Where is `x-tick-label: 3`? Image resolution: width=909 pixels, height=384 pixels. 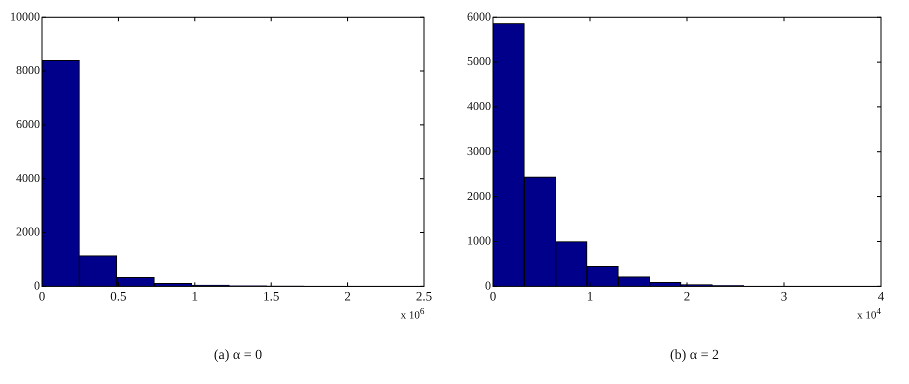
x-tick-label: 3 is located at coordinates (783, 296).